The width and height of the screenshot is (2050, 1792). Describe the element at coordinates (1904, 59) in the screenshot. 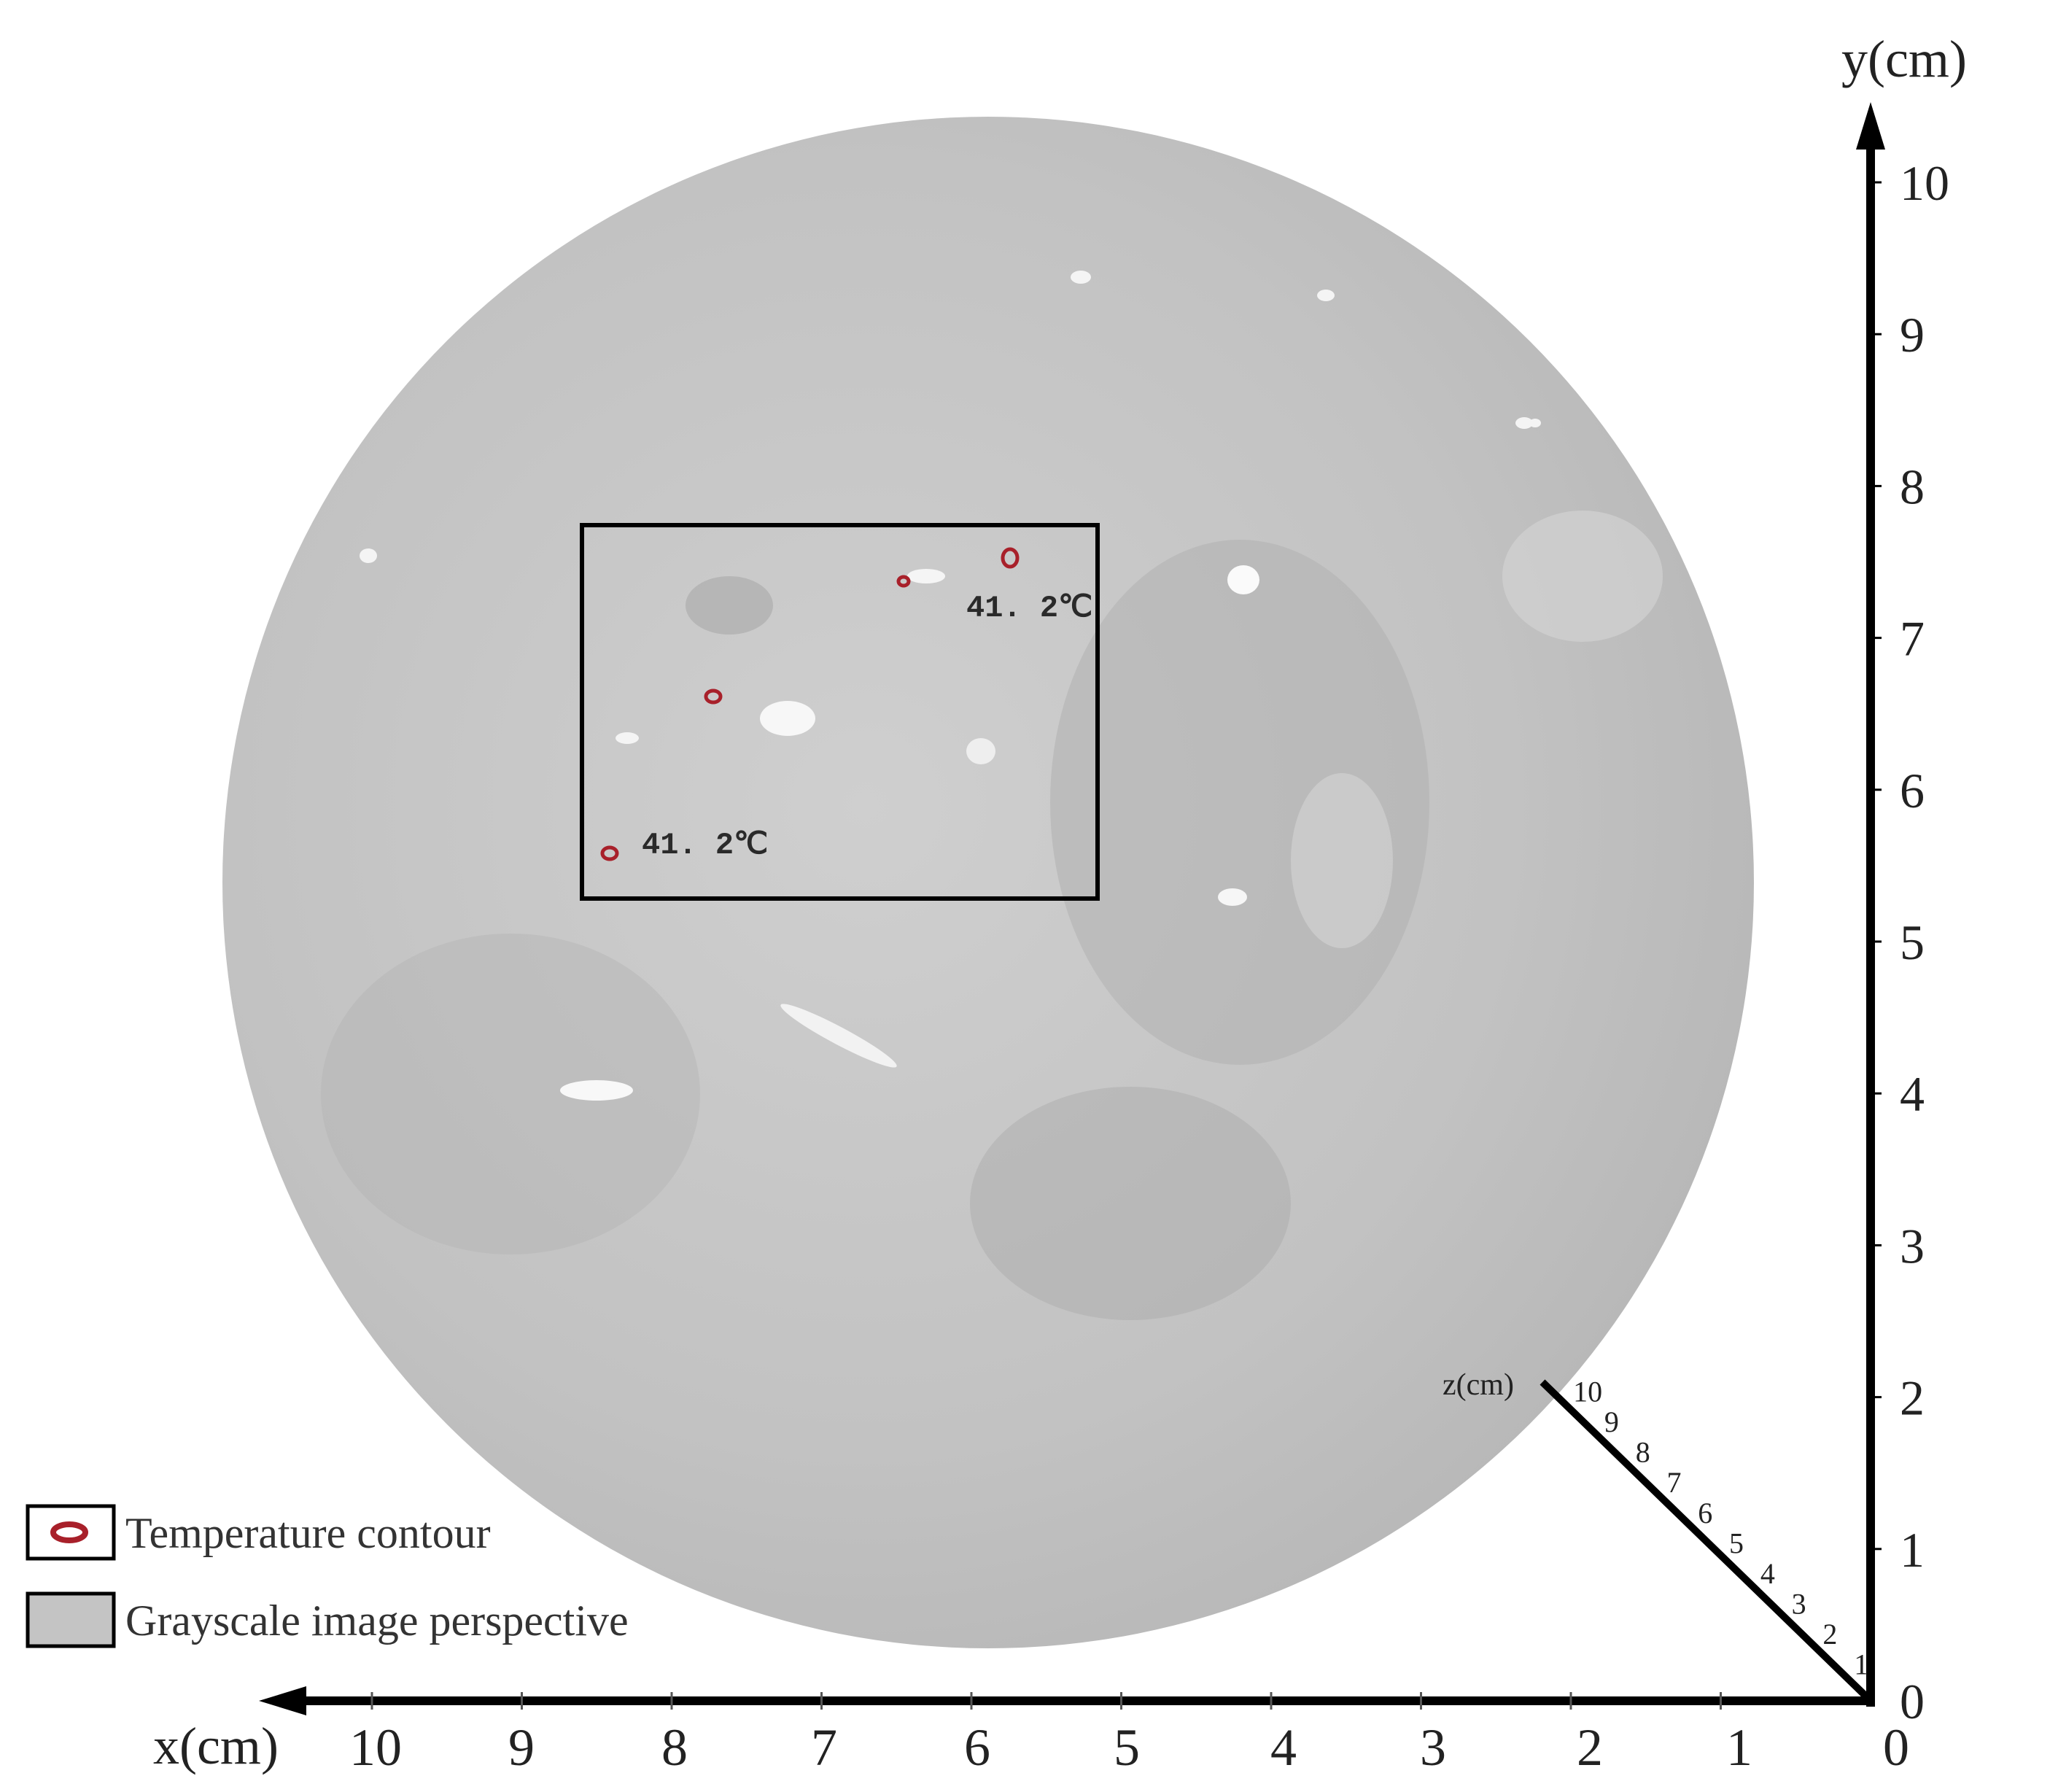

I see `y-axis-label: y(cm)` at that location.